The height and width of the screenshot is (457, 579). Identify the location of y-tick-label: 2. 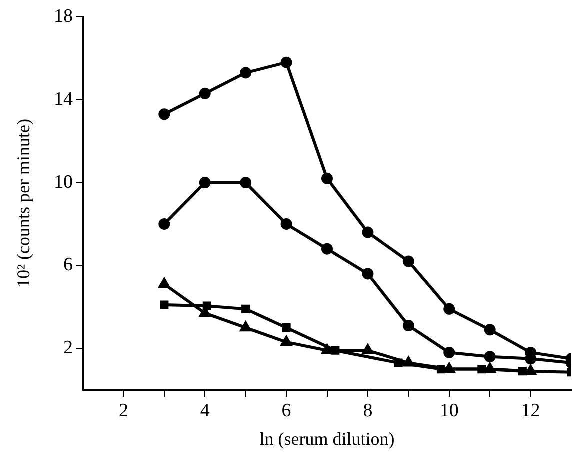
(68, 348).